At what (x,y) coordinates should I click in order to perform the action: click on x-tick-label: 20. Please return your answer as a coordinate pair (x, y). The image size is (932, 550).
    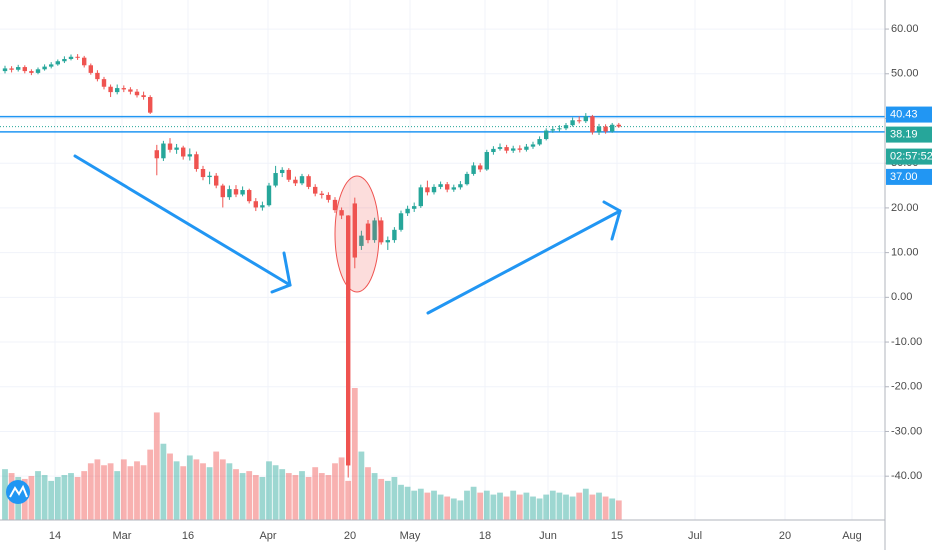
    Looking at the image, I should click on (350, 536).